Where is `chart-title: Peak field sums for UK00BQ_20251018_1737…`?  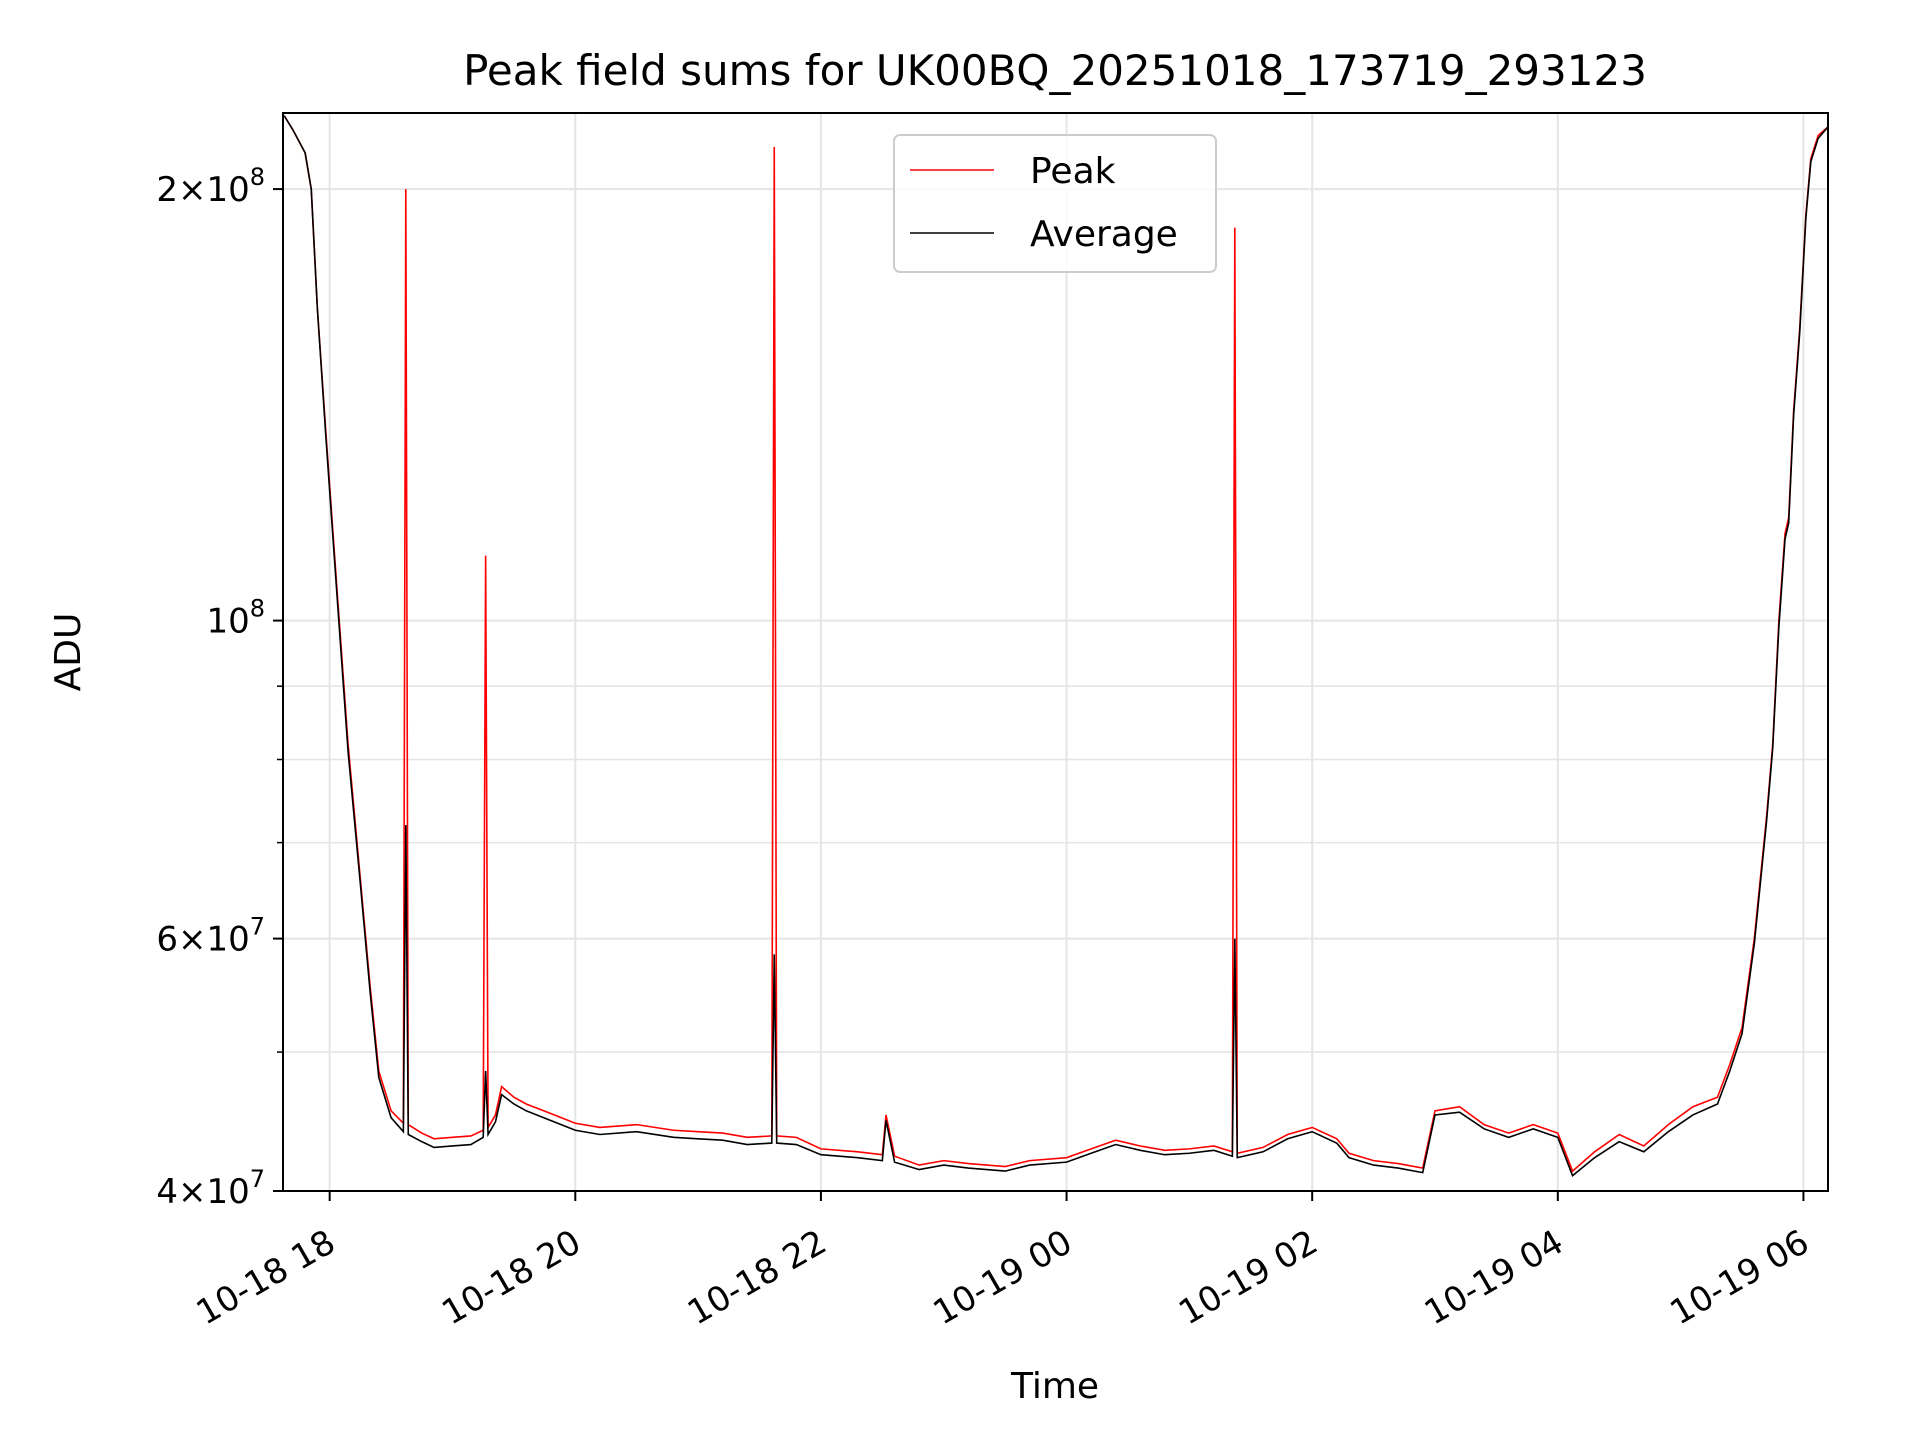
chart-title: Peak field sums for UK00BQ_20251018_1737… is located at coordinates (1055, 70).